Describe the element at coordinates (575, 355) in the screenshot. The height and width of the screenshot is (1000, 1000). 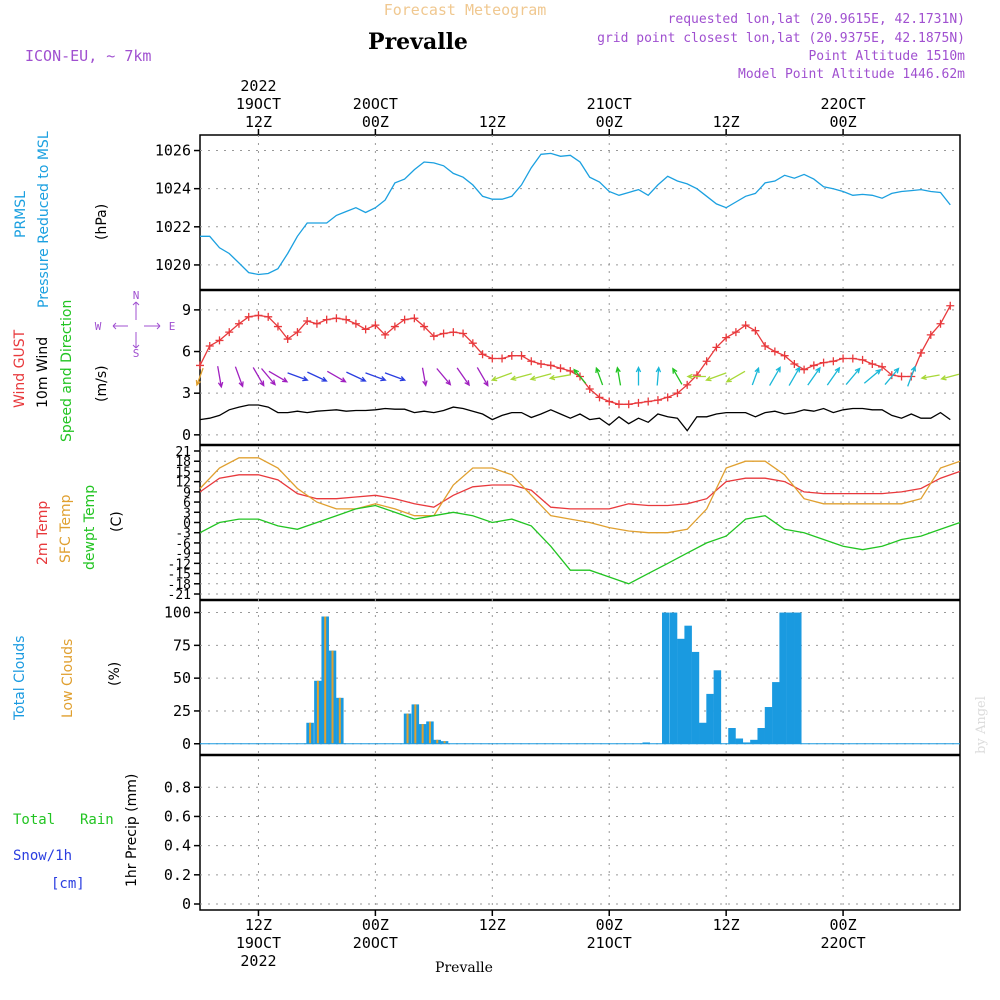
I see `wind-gust-line` at that location.